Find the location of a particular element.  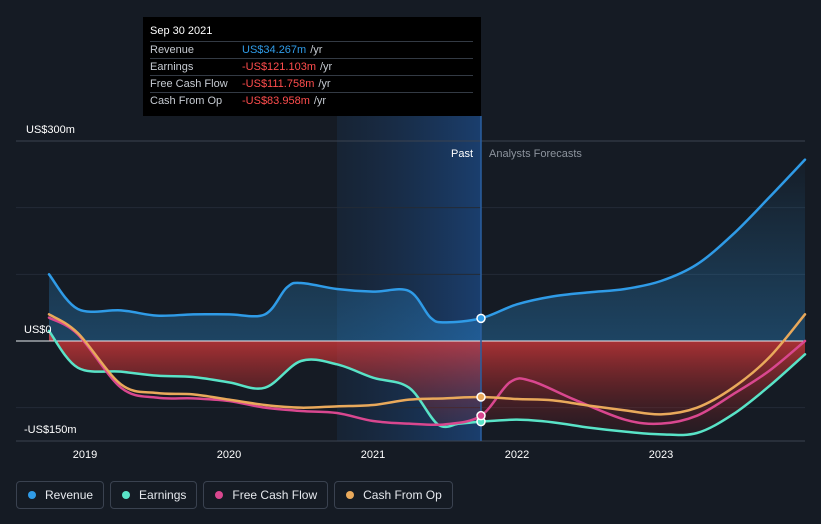

legend-label: Revenue is located at coordinates (69, 495).